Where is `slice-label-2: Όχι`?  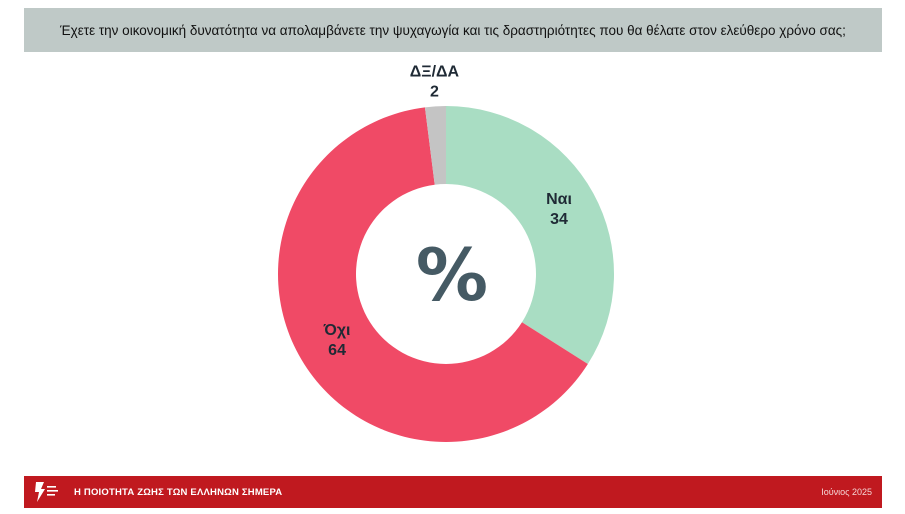 slice-label-2: Όχι is located at coordinates (337, 330).